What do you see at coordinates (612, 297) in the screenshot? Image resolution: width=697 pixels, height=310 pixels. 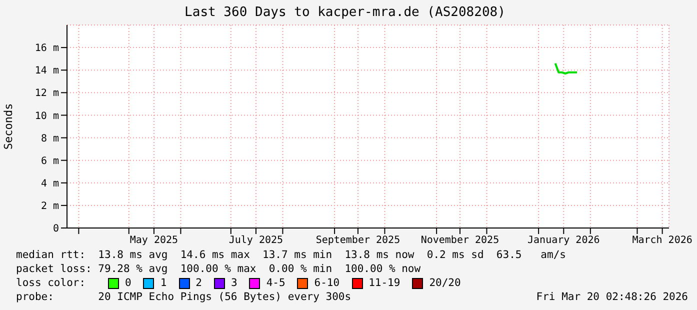 I see `text: Fri Mar 20 02:48:26 2026` at bounding box center [612, 297].